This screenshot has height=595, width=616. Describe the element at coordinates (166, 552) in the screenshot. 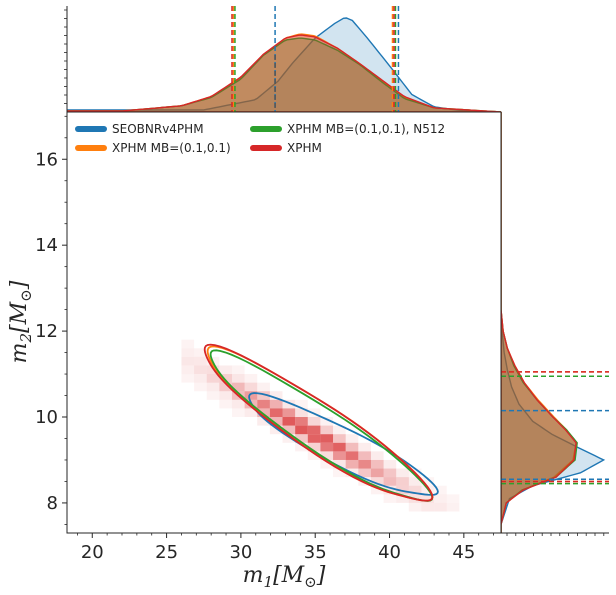

I see `x-tick-label: 25` at that location.